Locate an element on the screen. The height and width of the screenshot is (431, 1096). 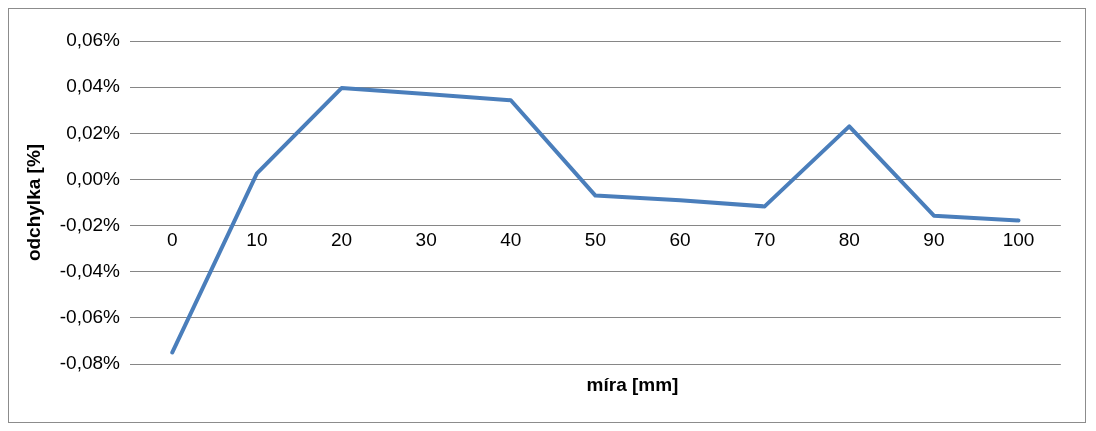
x-tick-label: 90 is located at coordinates (934, 240).